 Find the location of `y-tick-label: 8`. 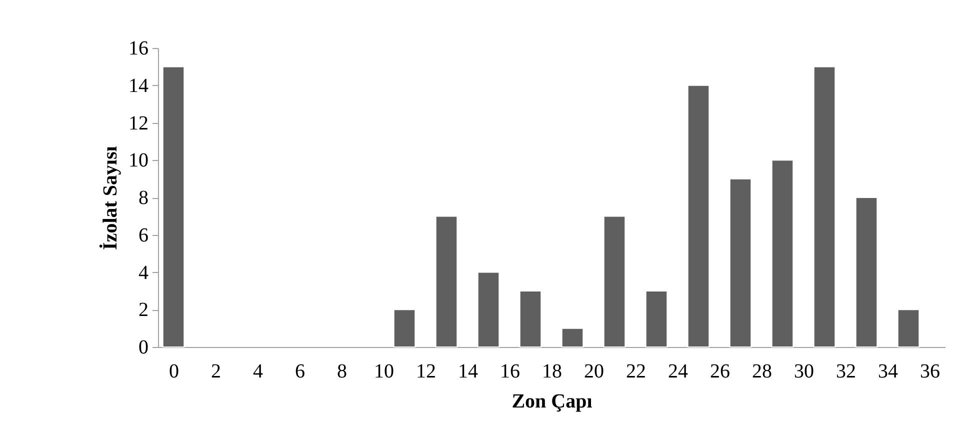

y-tick-label: 8 is located at coordinates (143, 198).